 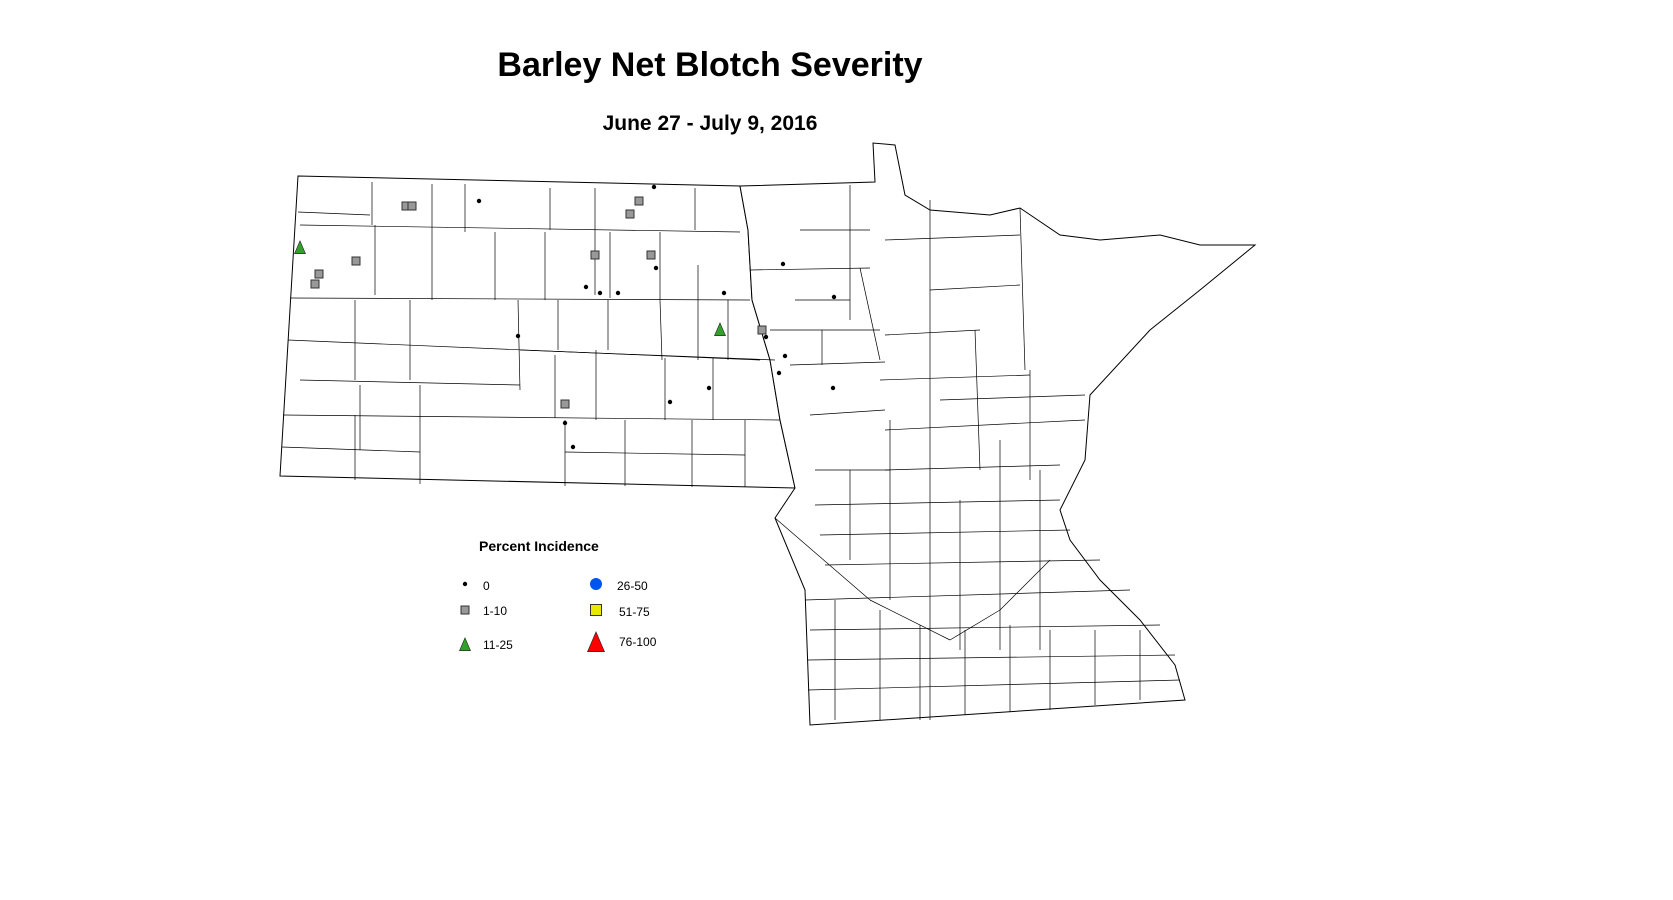 I want to click on legend-label-11-25: 11-25, so click(x=498, y=645).